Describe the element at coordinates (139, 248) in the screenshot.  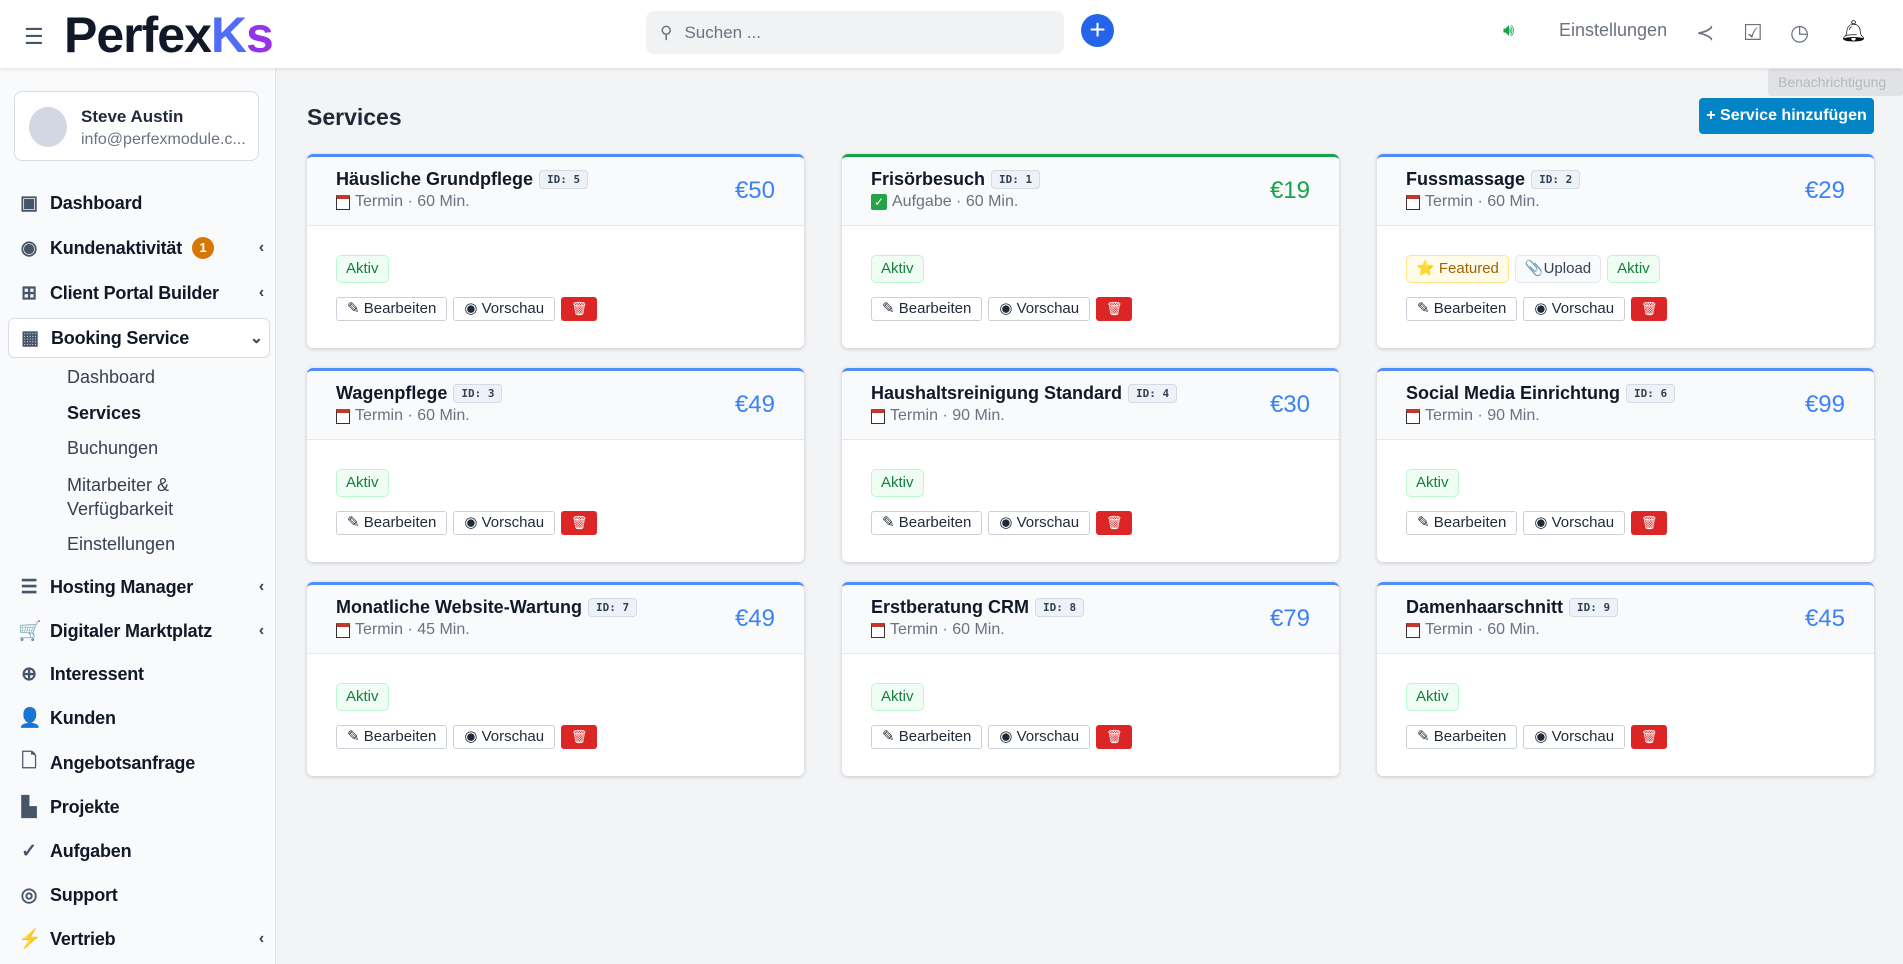
I see `sidebar-item-kundenaktivit-t: ◉ Kundenaktivität 1 ‹` at that location.